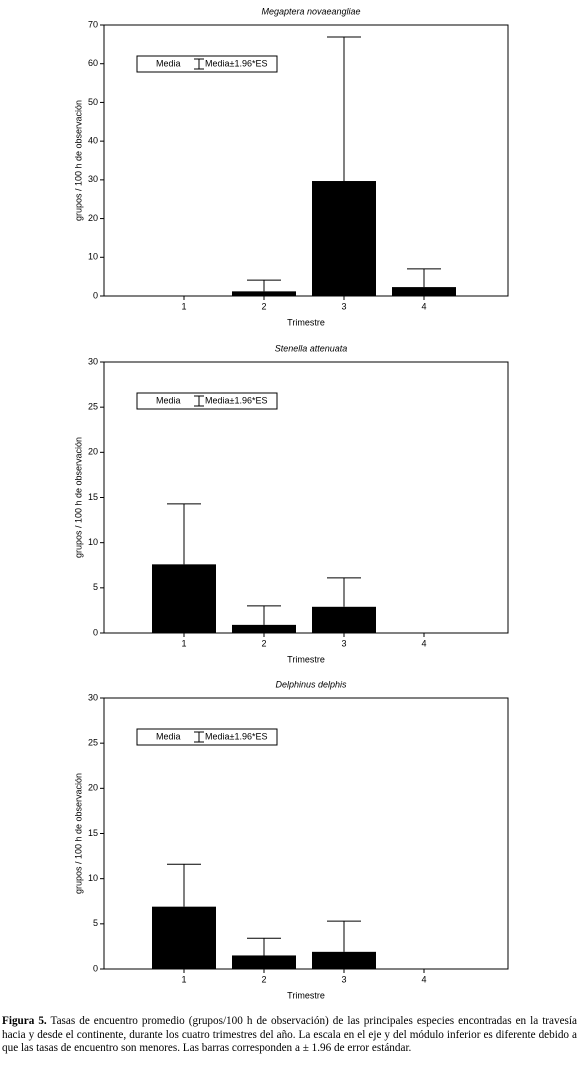 This screenshot has height=1082, width=579. I want to click on y-tick-label: 50, so click(93, 102).